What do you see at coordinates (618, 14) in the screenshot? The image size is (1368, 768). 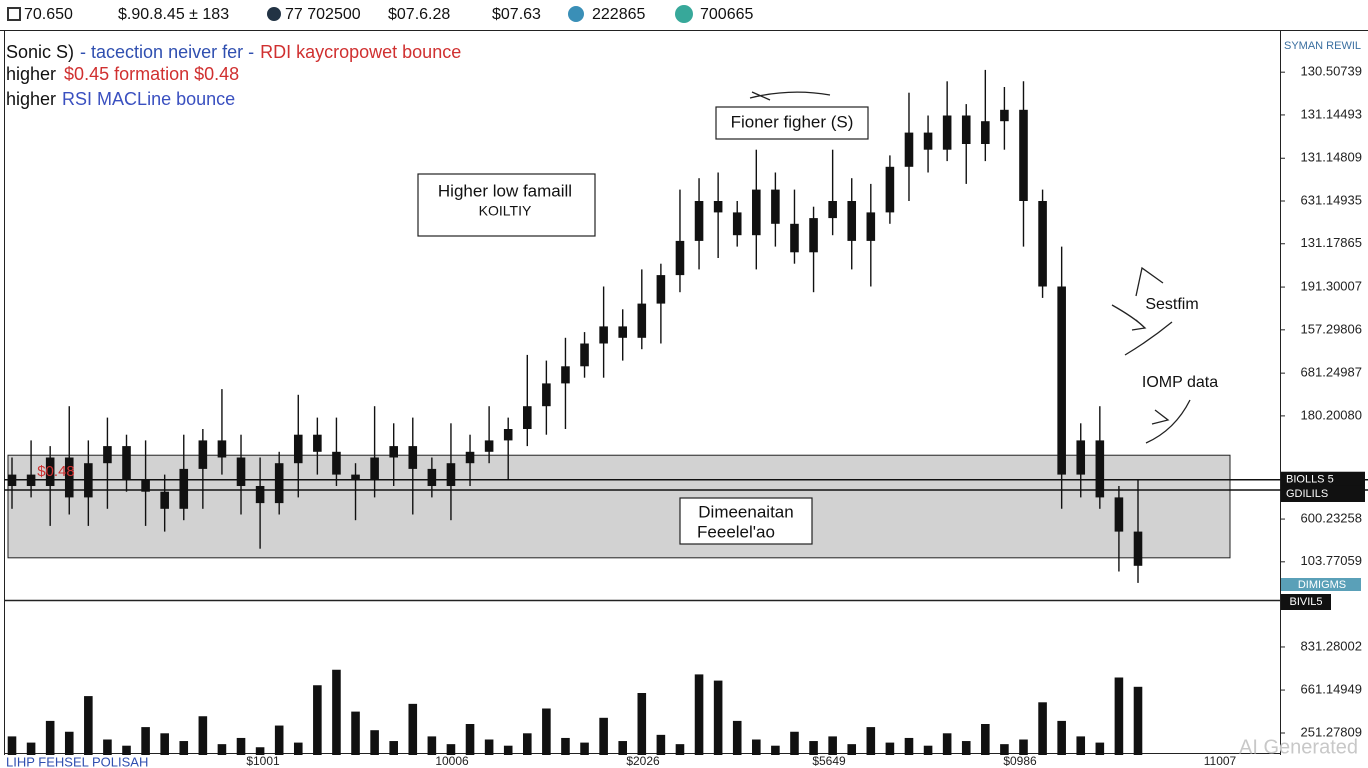 I see `toolbar-value: 222865` at bounding box center [618, 14].